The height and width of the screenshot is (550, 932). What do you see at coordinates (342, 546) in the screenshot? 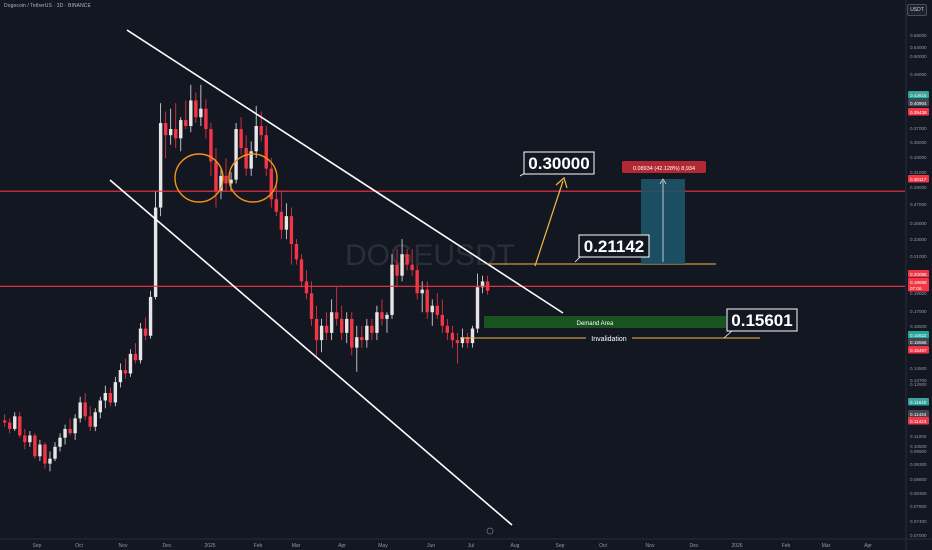
I see `time-tick-label: Apr` at bounding box center [342, 546].